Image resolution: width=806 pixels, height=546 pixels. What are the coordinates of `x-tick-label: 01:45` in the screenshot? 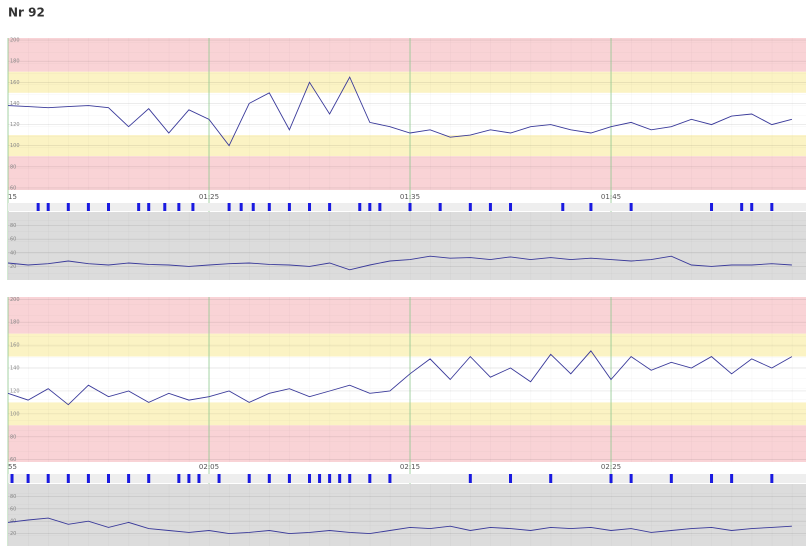 It's located at (611, 197).